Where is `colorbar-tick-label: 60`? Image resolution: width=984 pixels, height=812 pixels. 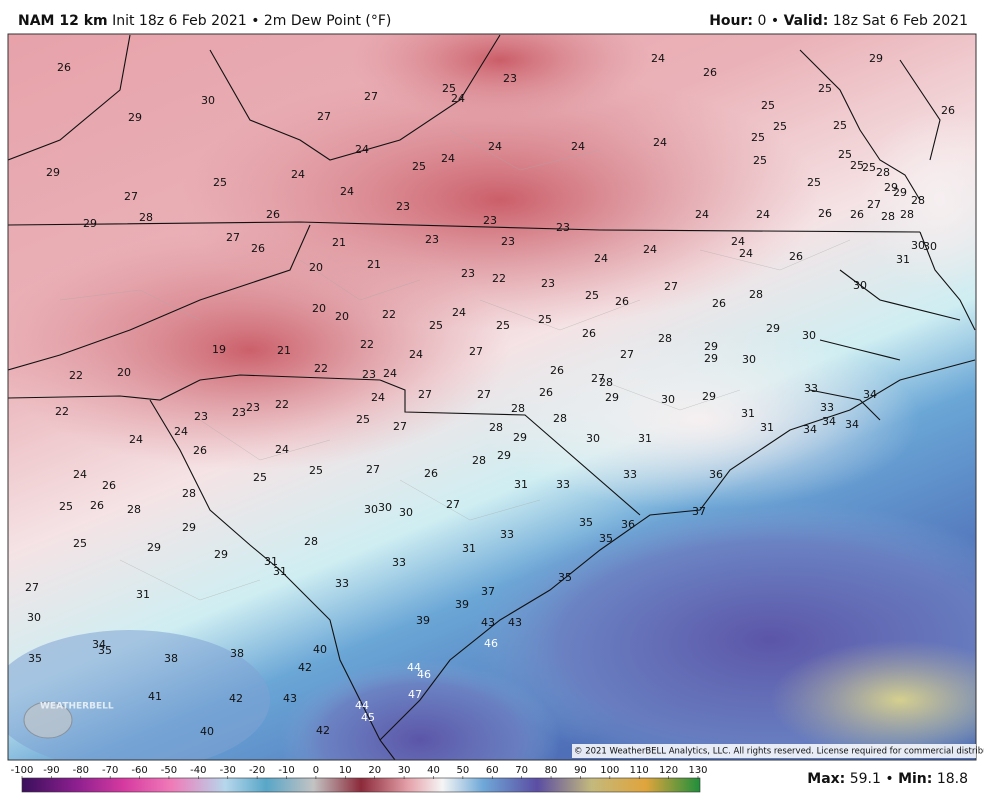
colorbar-tick-label: 60 is located at coordinates (492, 770).